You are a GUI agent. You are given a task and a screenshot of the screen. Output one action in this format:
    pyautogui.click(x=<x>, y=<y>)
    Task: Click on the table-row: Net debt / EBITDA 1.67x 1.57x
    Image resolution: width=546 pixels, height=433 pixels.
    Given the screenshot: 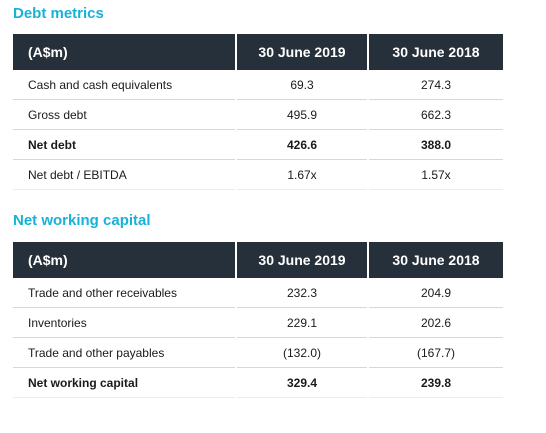 What is the action you would take?
    pyautogui.click(x=258, y=174)
    